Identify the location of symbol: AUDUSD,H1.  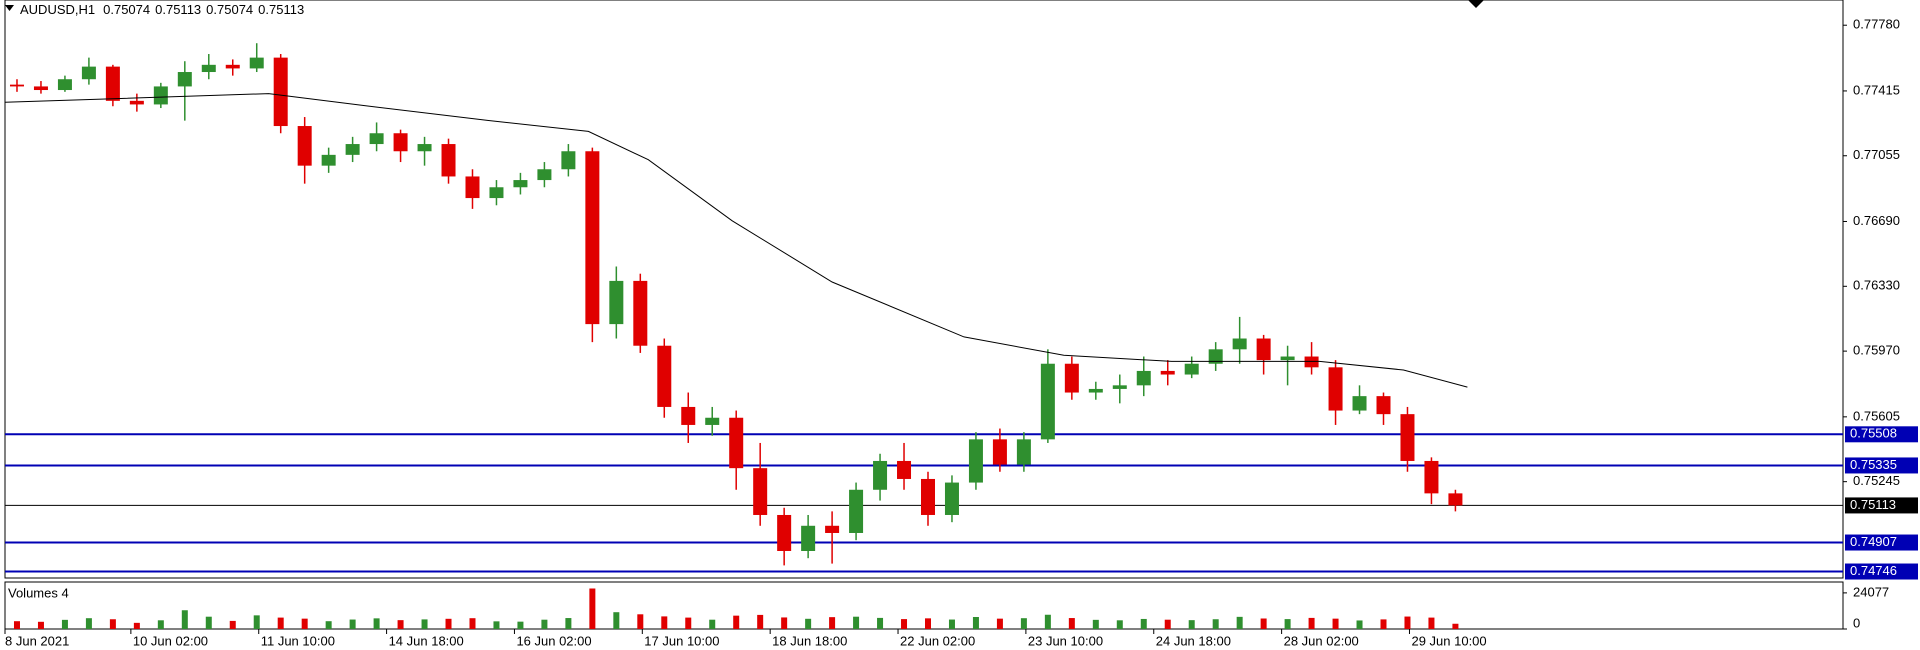
(57, 9).